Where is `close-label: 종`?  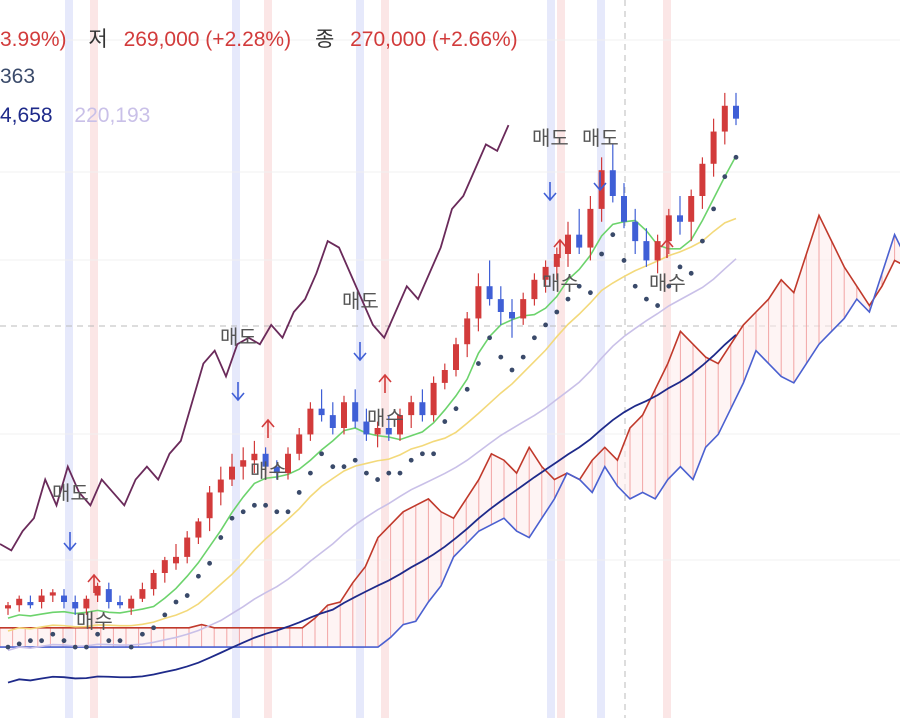 close-label: 종 is located at coordinates (324, 39).